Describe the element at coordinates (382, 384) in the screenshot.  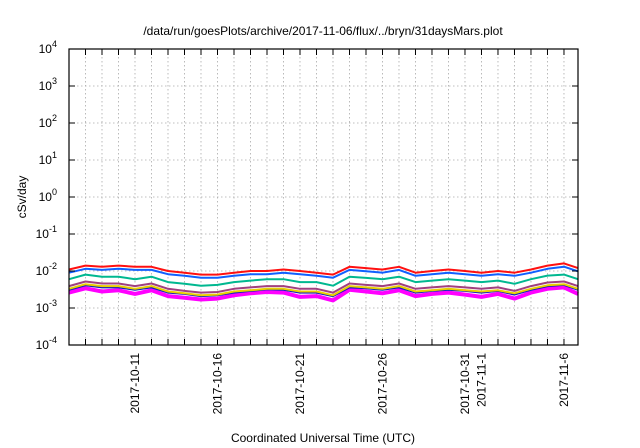
I see `x-tick-label: 2017-10-26` at that location.